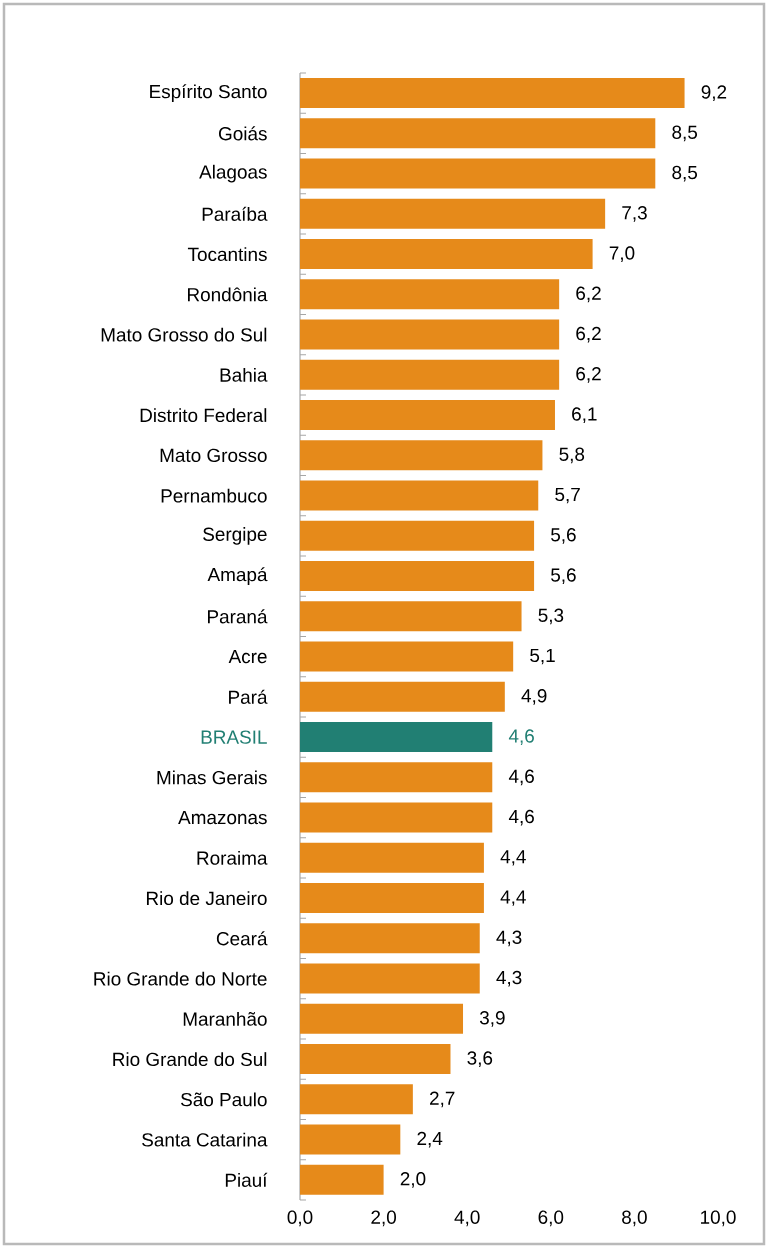 The height and width of the screenshot is (1248, 768). Describe the element at coordinates (247, 657) in the screenshot. I see `y-tick-label: Acre` at that location.